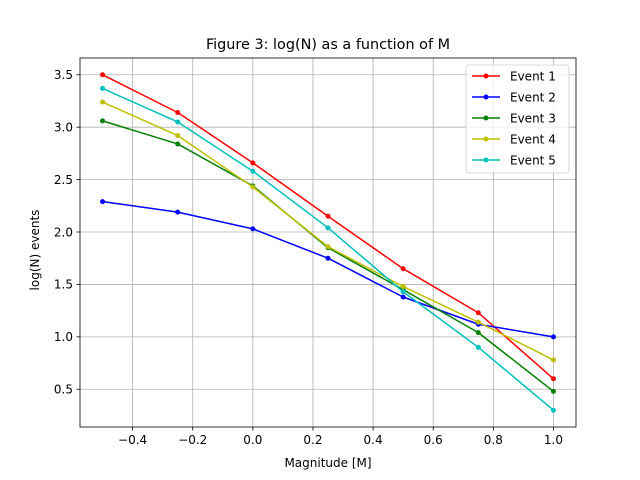 This screenshot has width=640, height=480. I want to click on legend-label: Event 3, so click(533, 118).